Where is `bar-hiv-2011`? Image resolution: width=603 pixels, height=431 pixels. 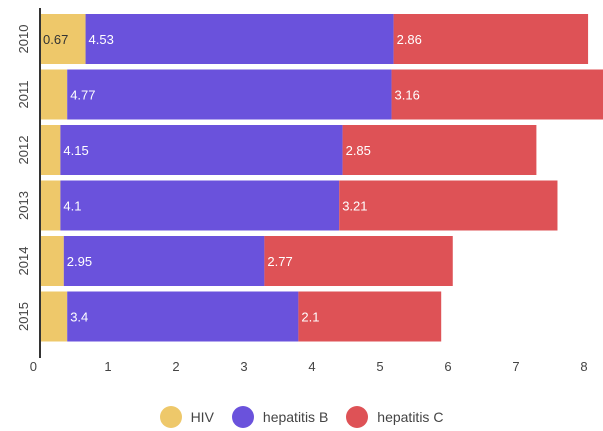 bar-hiv-2011 is located at coordinates (54, 94).